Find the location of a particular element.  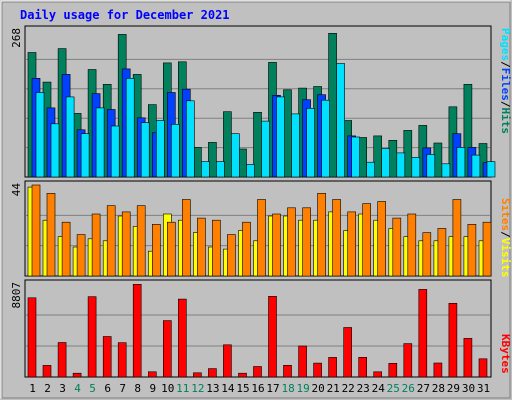

legend-sep2: / is located at coordinates (505, 104).